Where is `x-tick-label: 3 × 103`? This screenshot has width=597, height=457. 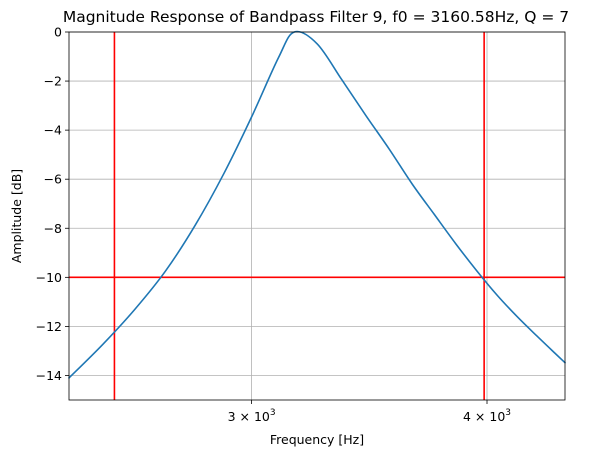
x-tick-label: 3 × 103 is located at coordinates (252, 416).